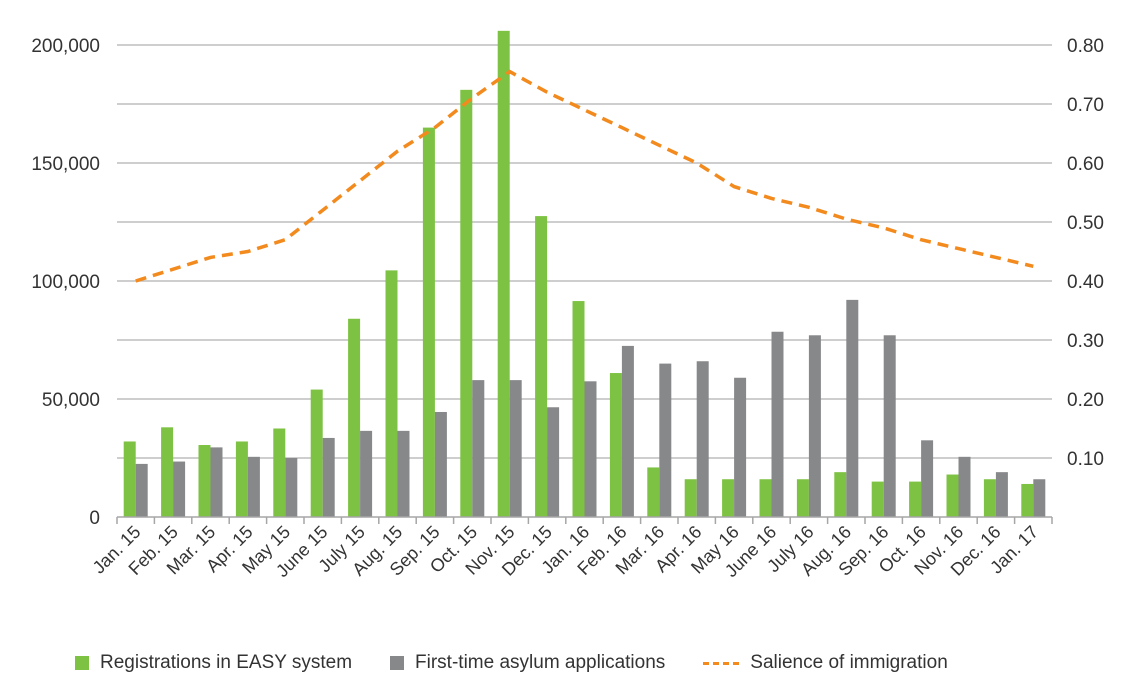 The image size is (1126, 679). I want to click on y-left-tick-label: 0, so click(94, 518).